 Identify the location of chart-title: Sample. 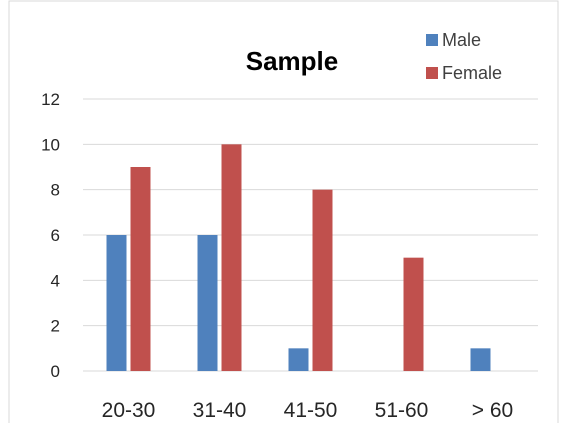
(292, 61).